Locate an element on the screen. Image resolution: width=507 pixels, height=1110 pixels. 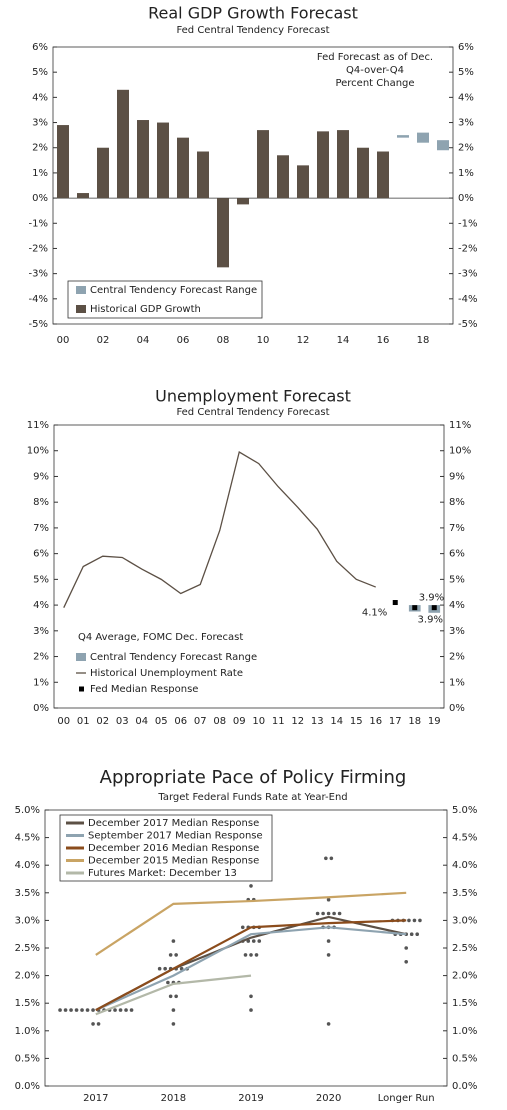
y-tick-label: 3% is located at coordinates (41, 631).